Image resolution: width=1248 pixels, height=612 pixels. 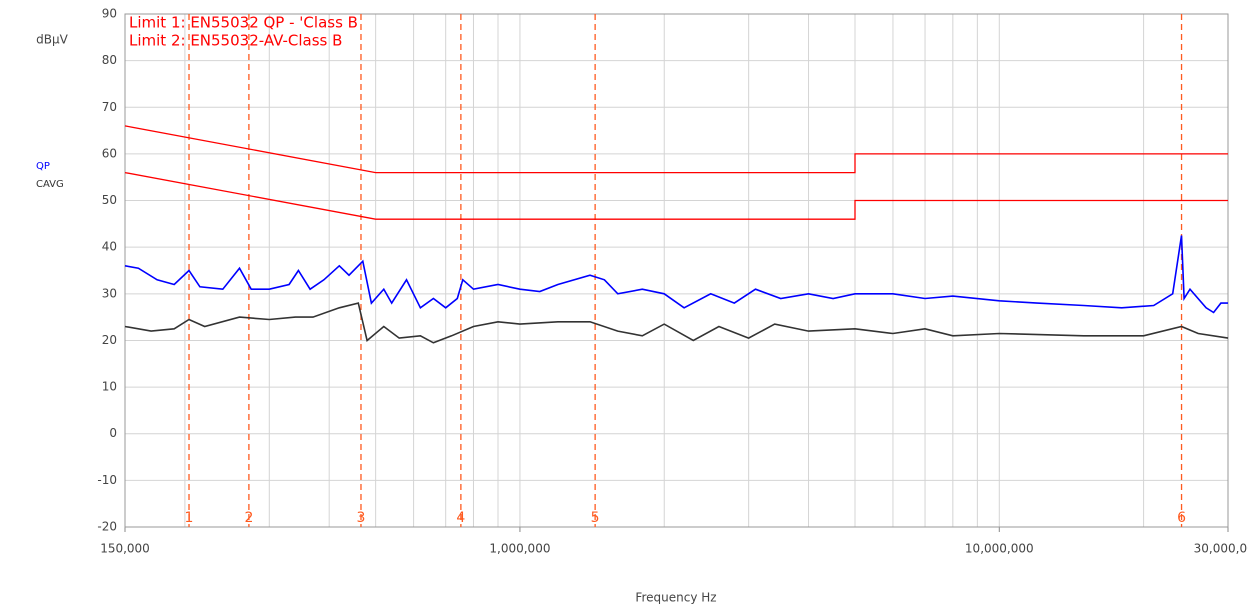 What do you see at coordinates (109, 340) in the screenshot?
I see `y-tick-label: 20` at bounding box center [109, 340].